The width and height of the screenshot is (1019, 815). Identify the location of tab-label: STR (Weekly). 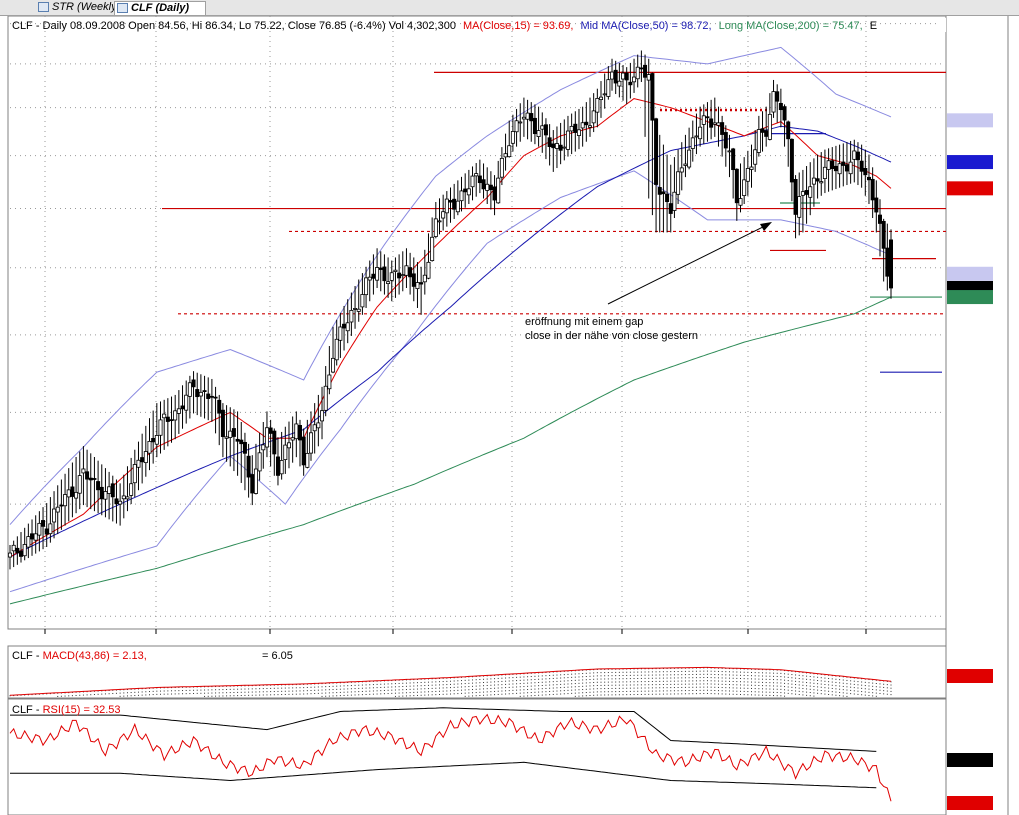
(86, 7).